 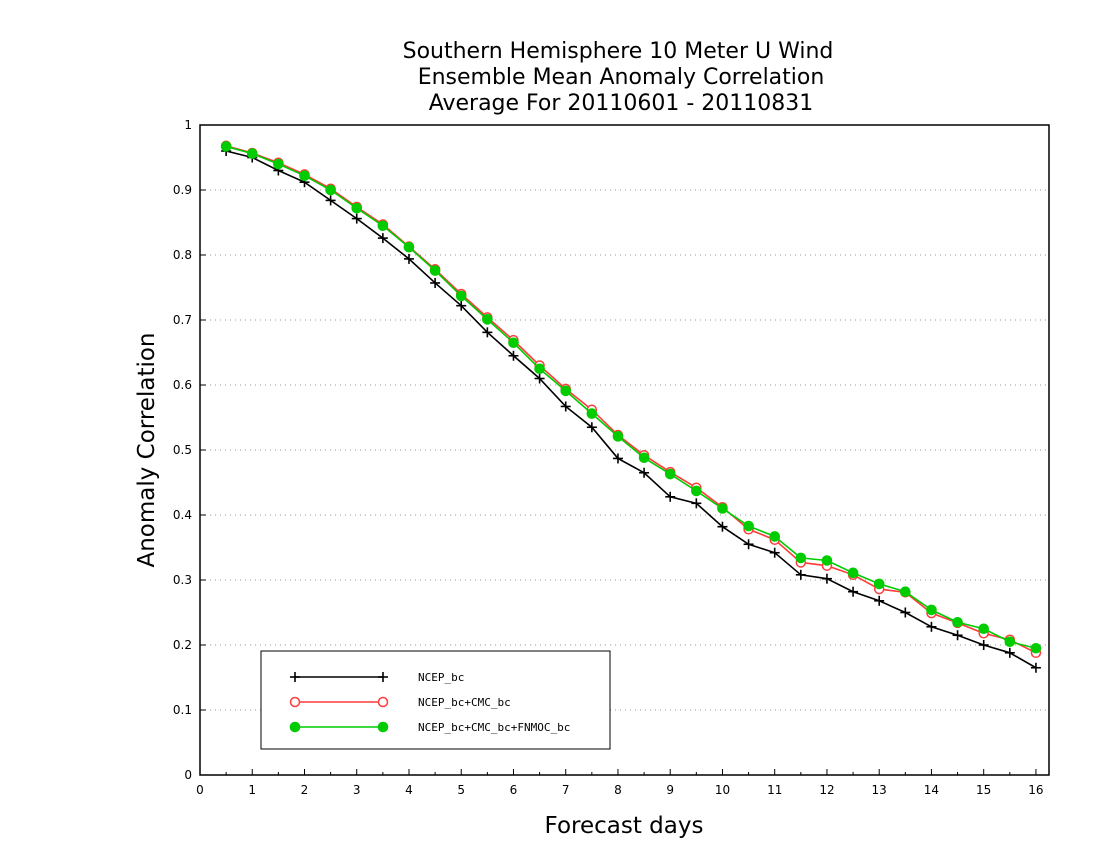 I want to click on legend-box, so click(x=435, y=700).